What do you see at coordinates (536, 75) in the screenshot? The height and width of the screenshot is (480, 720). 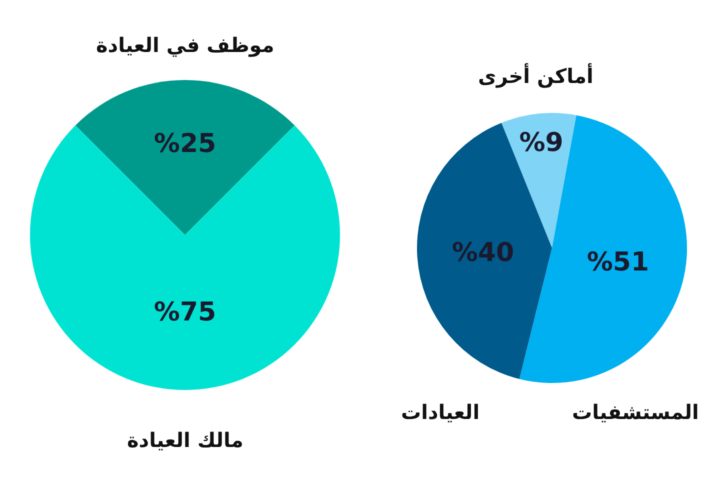 I see `slice-label: أماكن أخرى` at bounding box center [536, 75].